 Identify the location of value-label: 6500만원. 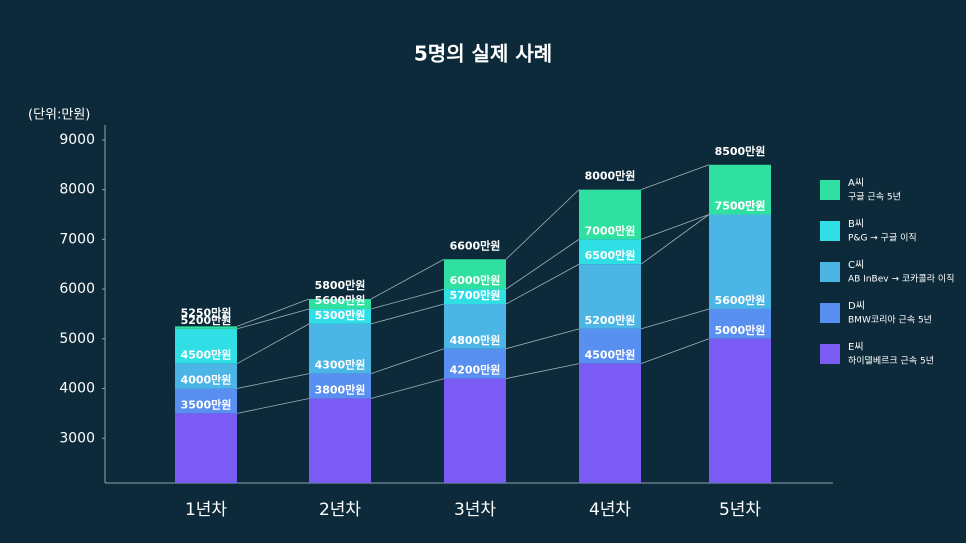
(610, 255).